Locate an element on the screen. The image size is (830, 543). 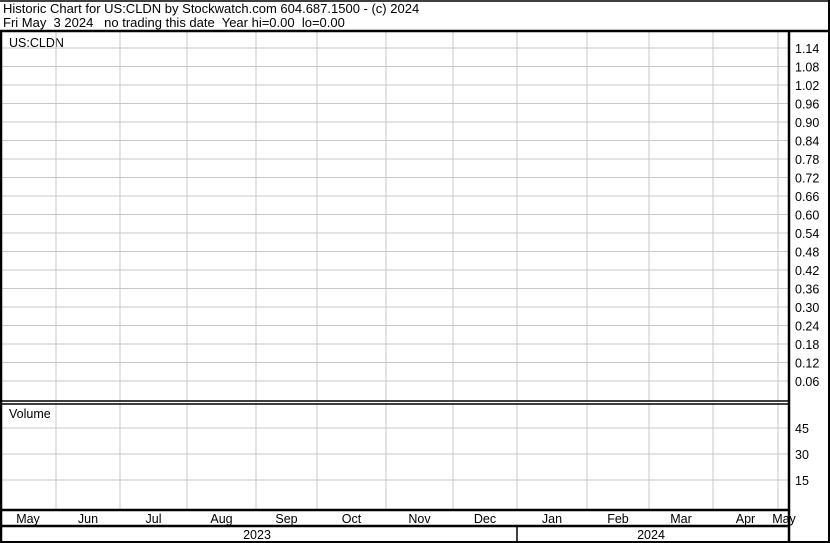
month-label: Jun is located at coordinates (88, 519).